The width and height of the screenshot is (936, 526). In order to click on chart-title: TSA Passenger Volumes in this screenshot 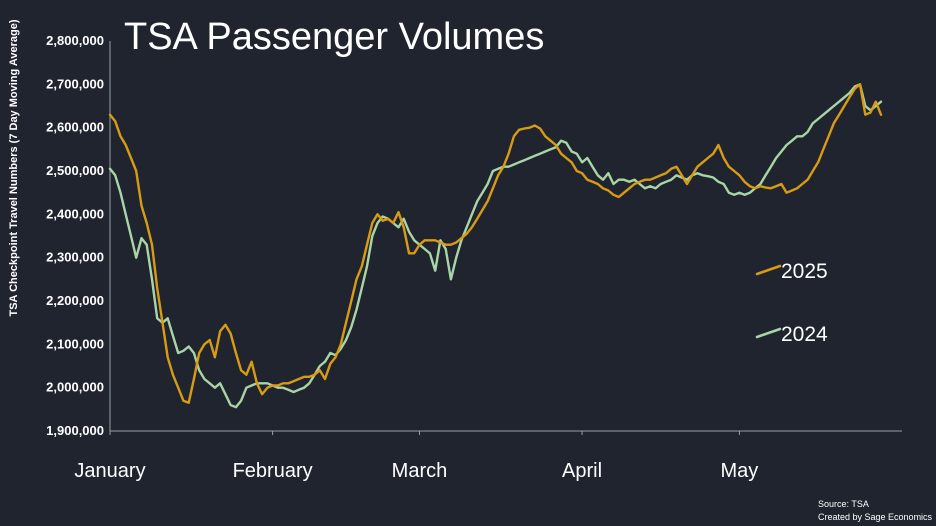, I will do `click(334, 37)`.